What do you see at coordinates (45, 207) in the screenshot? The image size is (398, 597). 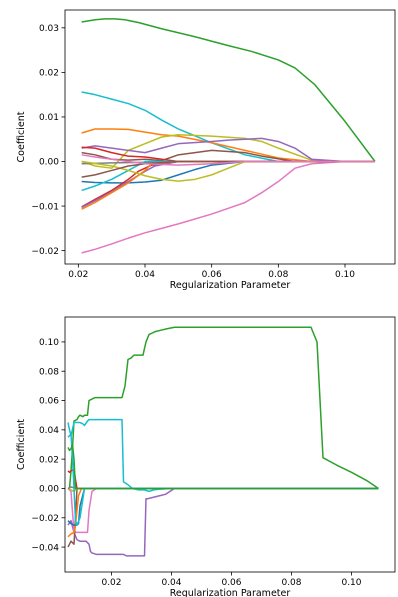 I see `top-y-tick-label: −0.01` at bounding box center [45, 207].